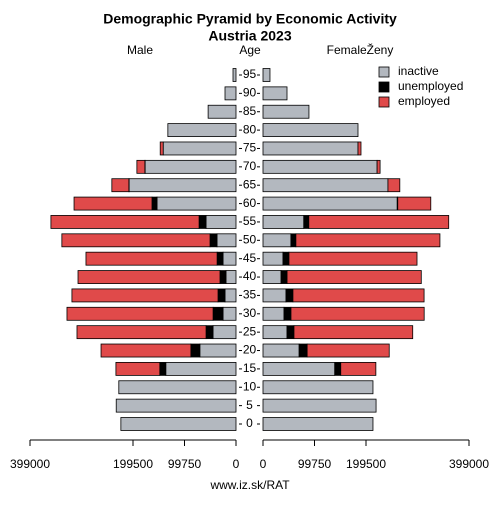 The width and height of the screenshot is (500, 505). Describe the element at coordinates (250, 258) in the screenshot. I see `y-tick-label: 45` at that location.